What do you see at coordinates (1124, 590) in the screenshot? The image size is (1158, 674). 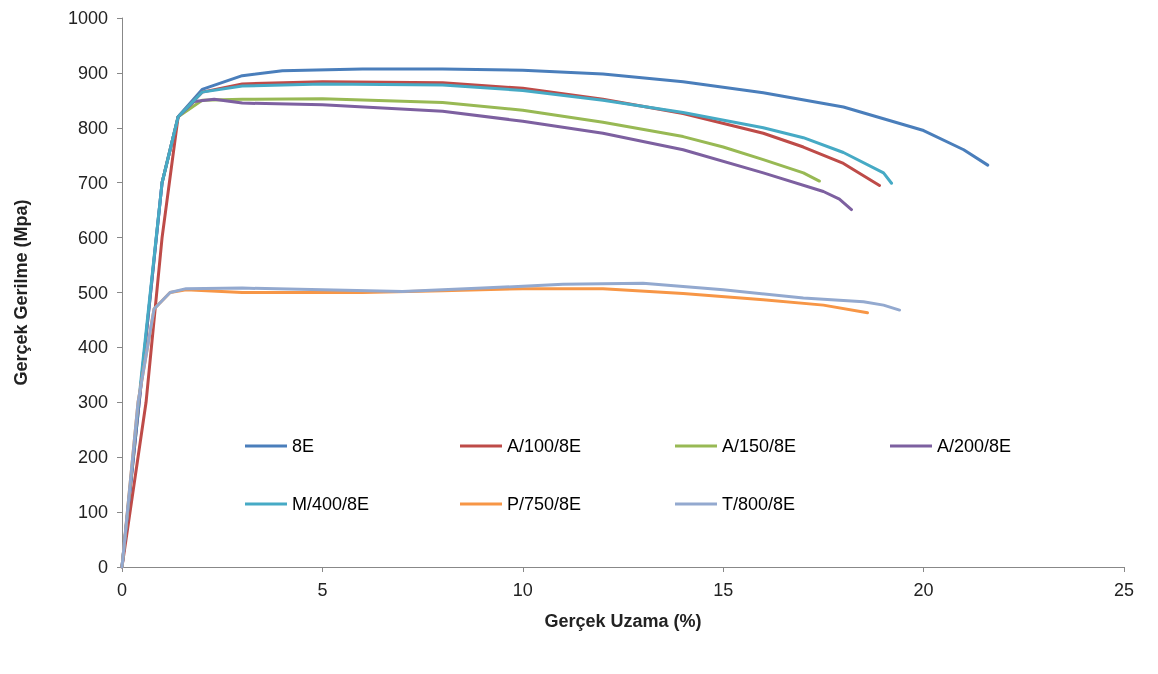 I see `x-tick-label: 25` at bounding box center [1124, 590].